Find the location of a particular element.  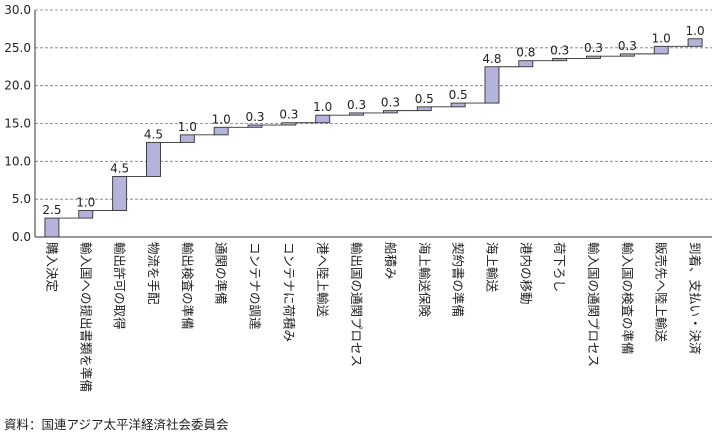

x-category-label: コンテナの調達 is located at coordinates (255, 286).